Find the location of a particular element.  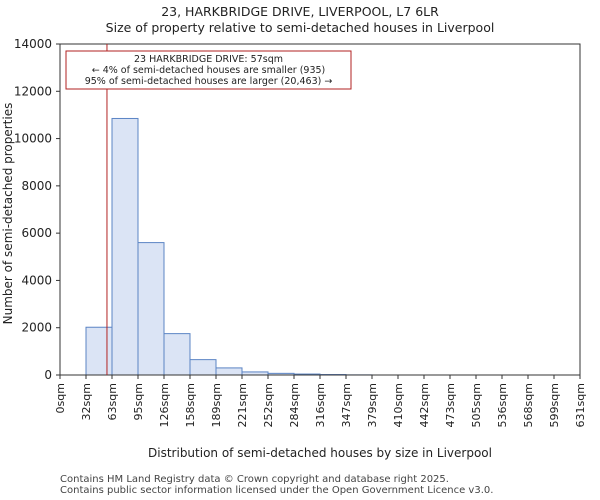

x-tick-label: 410sqm is located at coordinates (398, 405).